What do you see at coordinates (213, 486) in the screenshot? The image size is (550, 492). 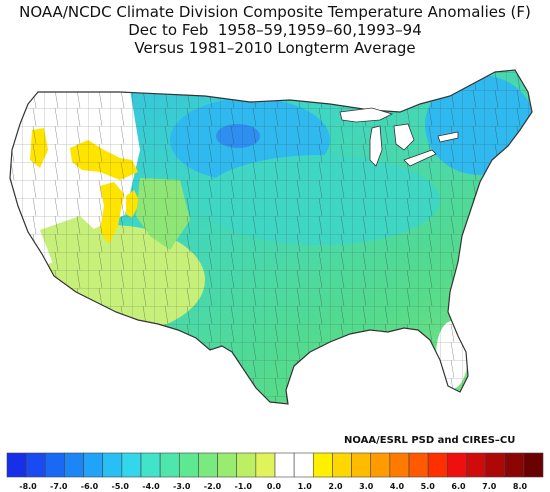 I see `legend-tick-label: -2.0` at bounding box center [213, 486].